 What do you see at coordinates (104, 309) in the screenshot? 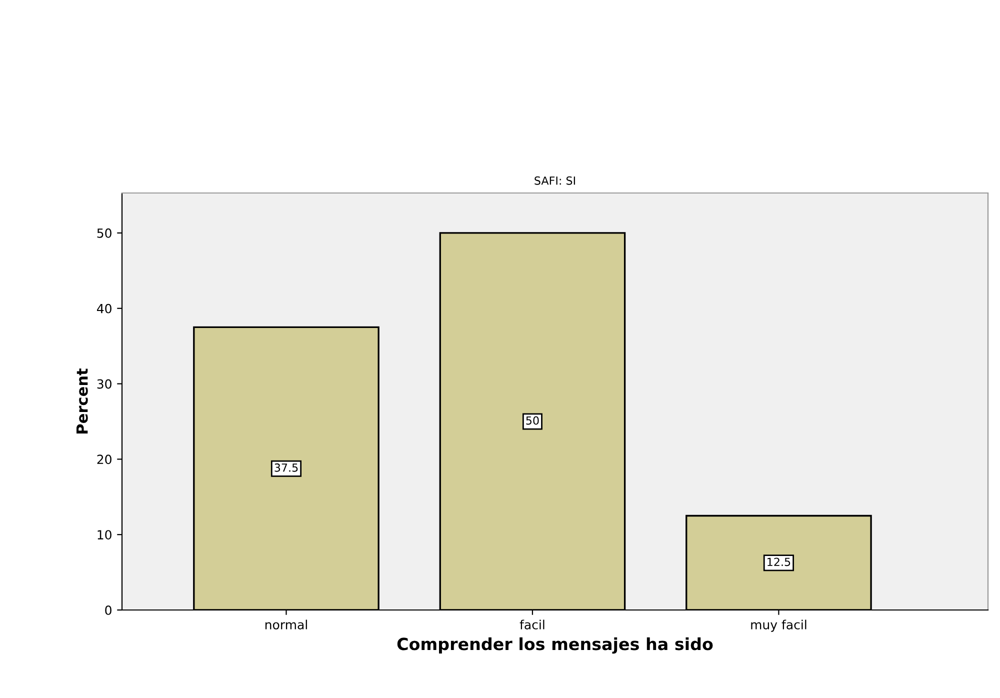
I see `y-tick-label: 40` at bounding box center [104, 309].